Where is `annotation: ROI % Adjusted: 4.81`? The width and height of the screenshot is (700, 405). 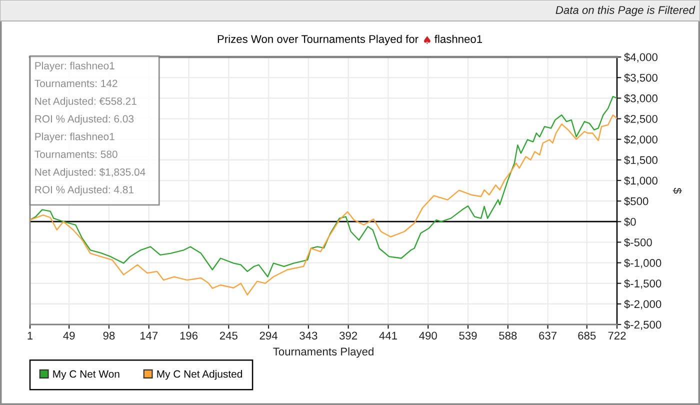
annotation: ROI % Adjusted: 4.81 is located at coordinates (84, 191).